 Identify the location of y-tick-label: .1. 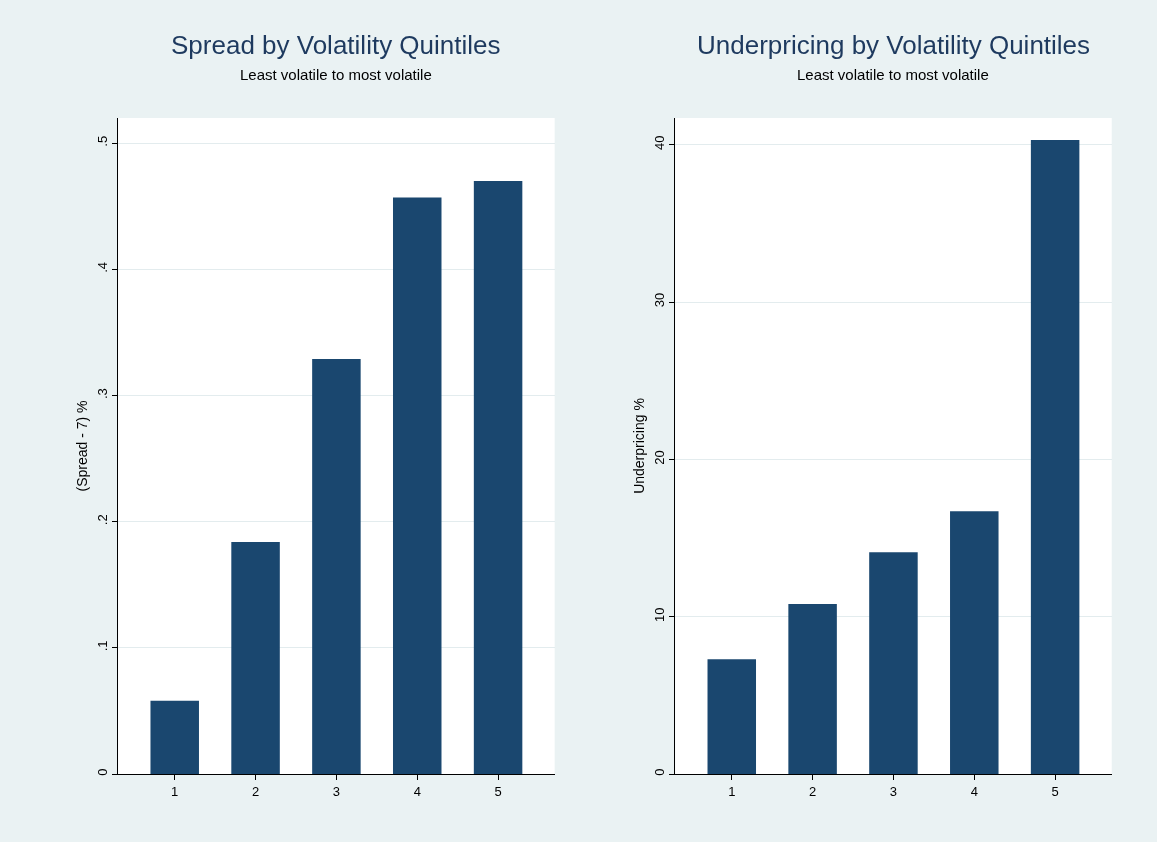
(102, 646).